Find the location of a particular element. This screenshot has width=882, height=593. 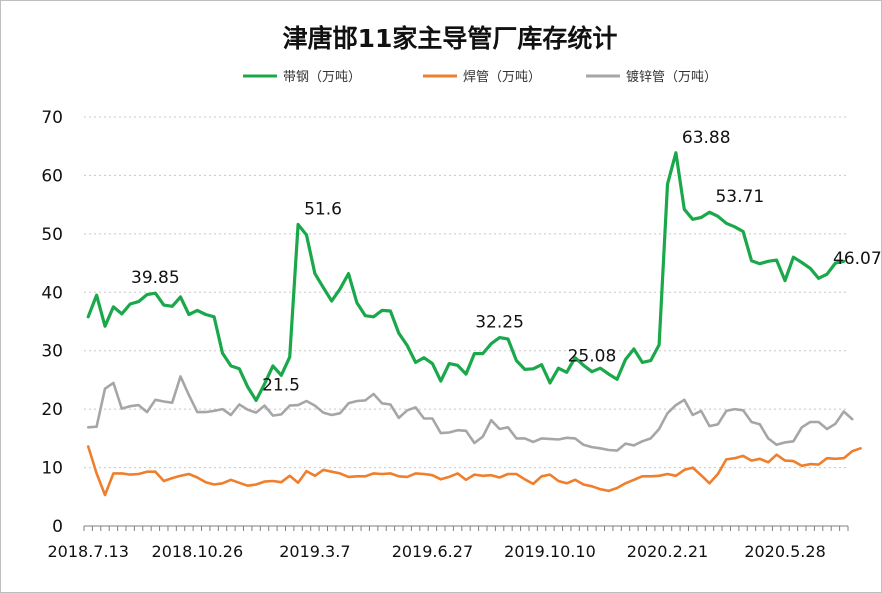

data-label: 25.08 is located at coordinates (592, 357).